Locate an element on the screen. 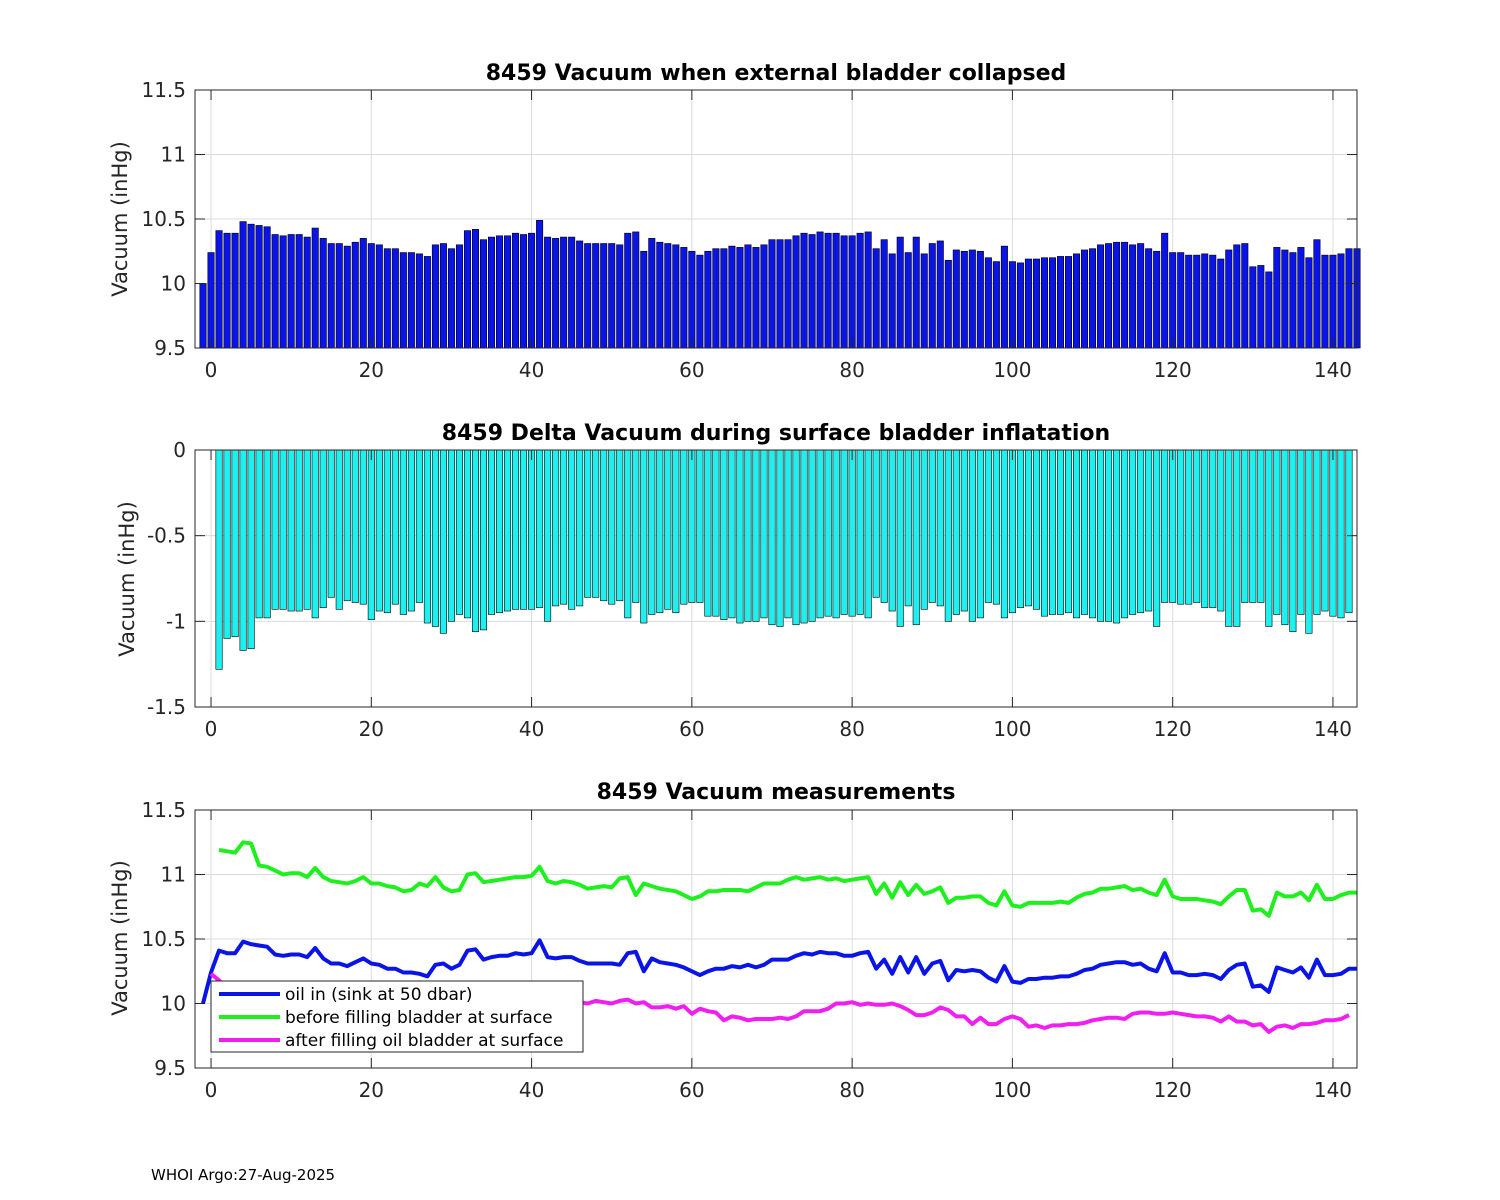  x-tick-label: 100 is located at coordinates (1012, 370).